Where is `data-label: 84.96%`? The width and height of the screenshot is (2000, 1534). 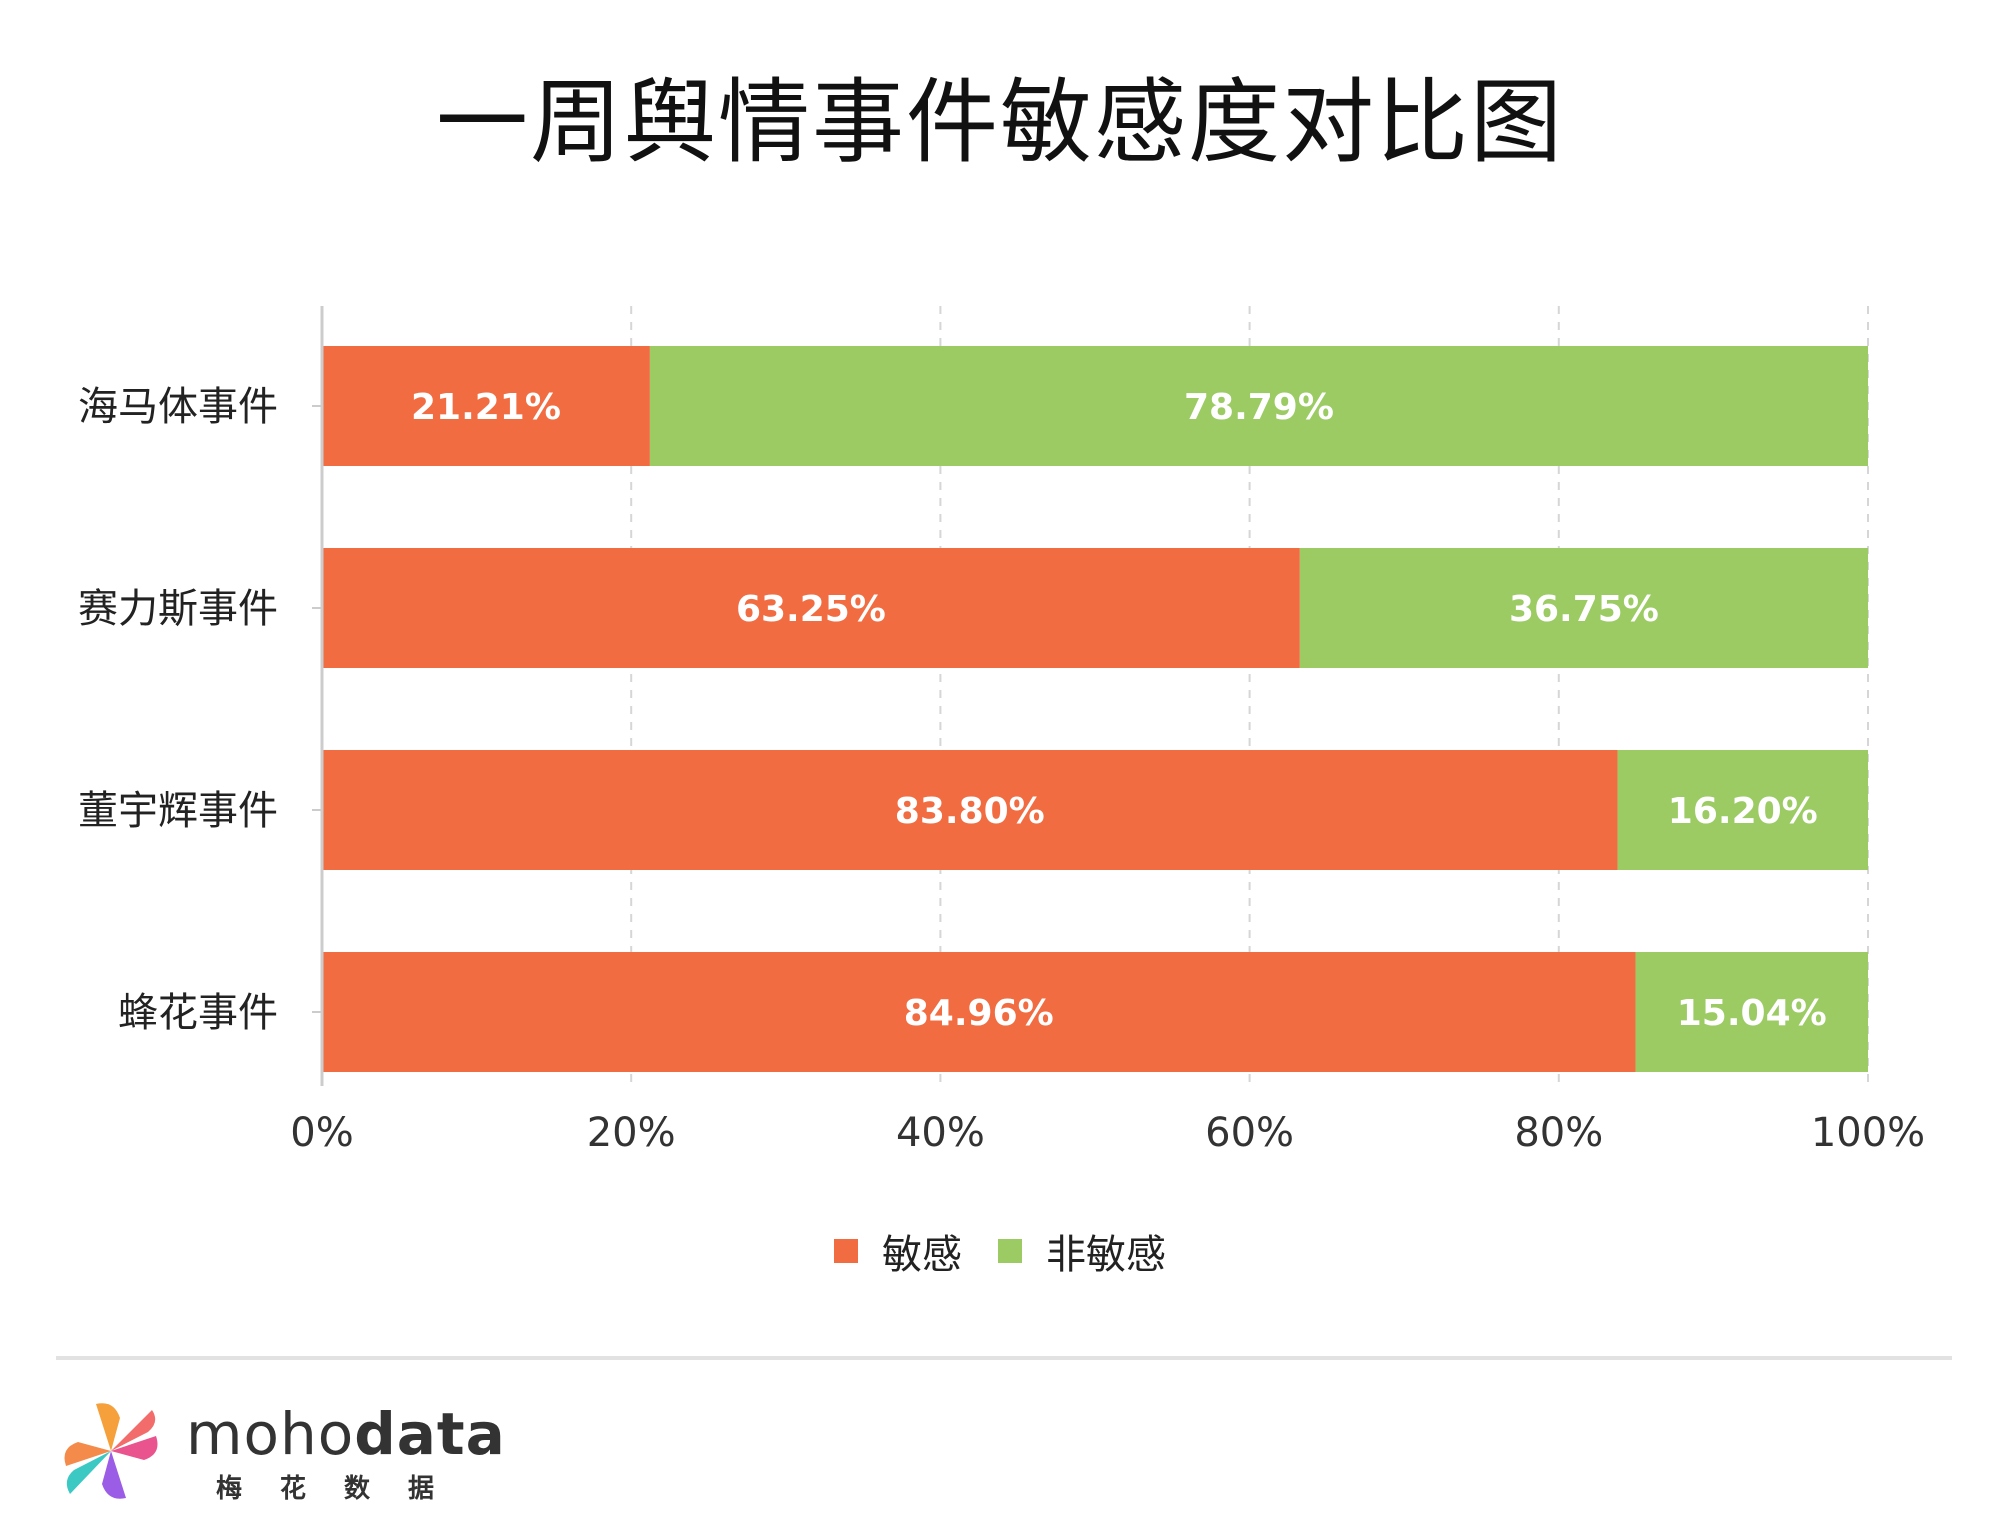
data-label: 84.96% is located at coordinates (979, 1013).